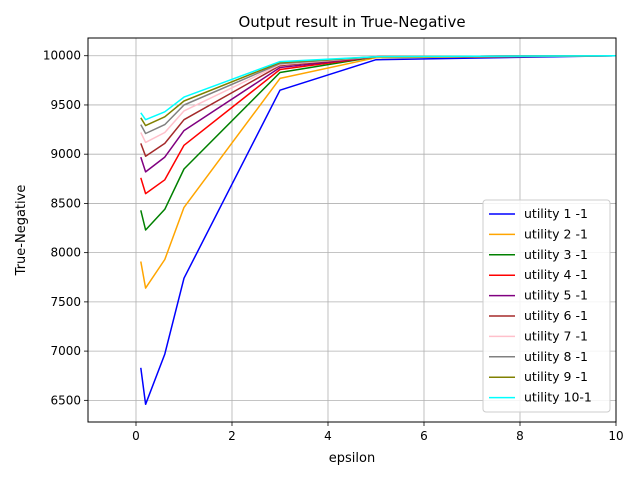 Image resolution: width=640 pixels, height=484 pixels. What do you see at coordinates (65, 253) in the screenshot?
I see `y-tick-label: 8000` at bounding box center [65, 253].